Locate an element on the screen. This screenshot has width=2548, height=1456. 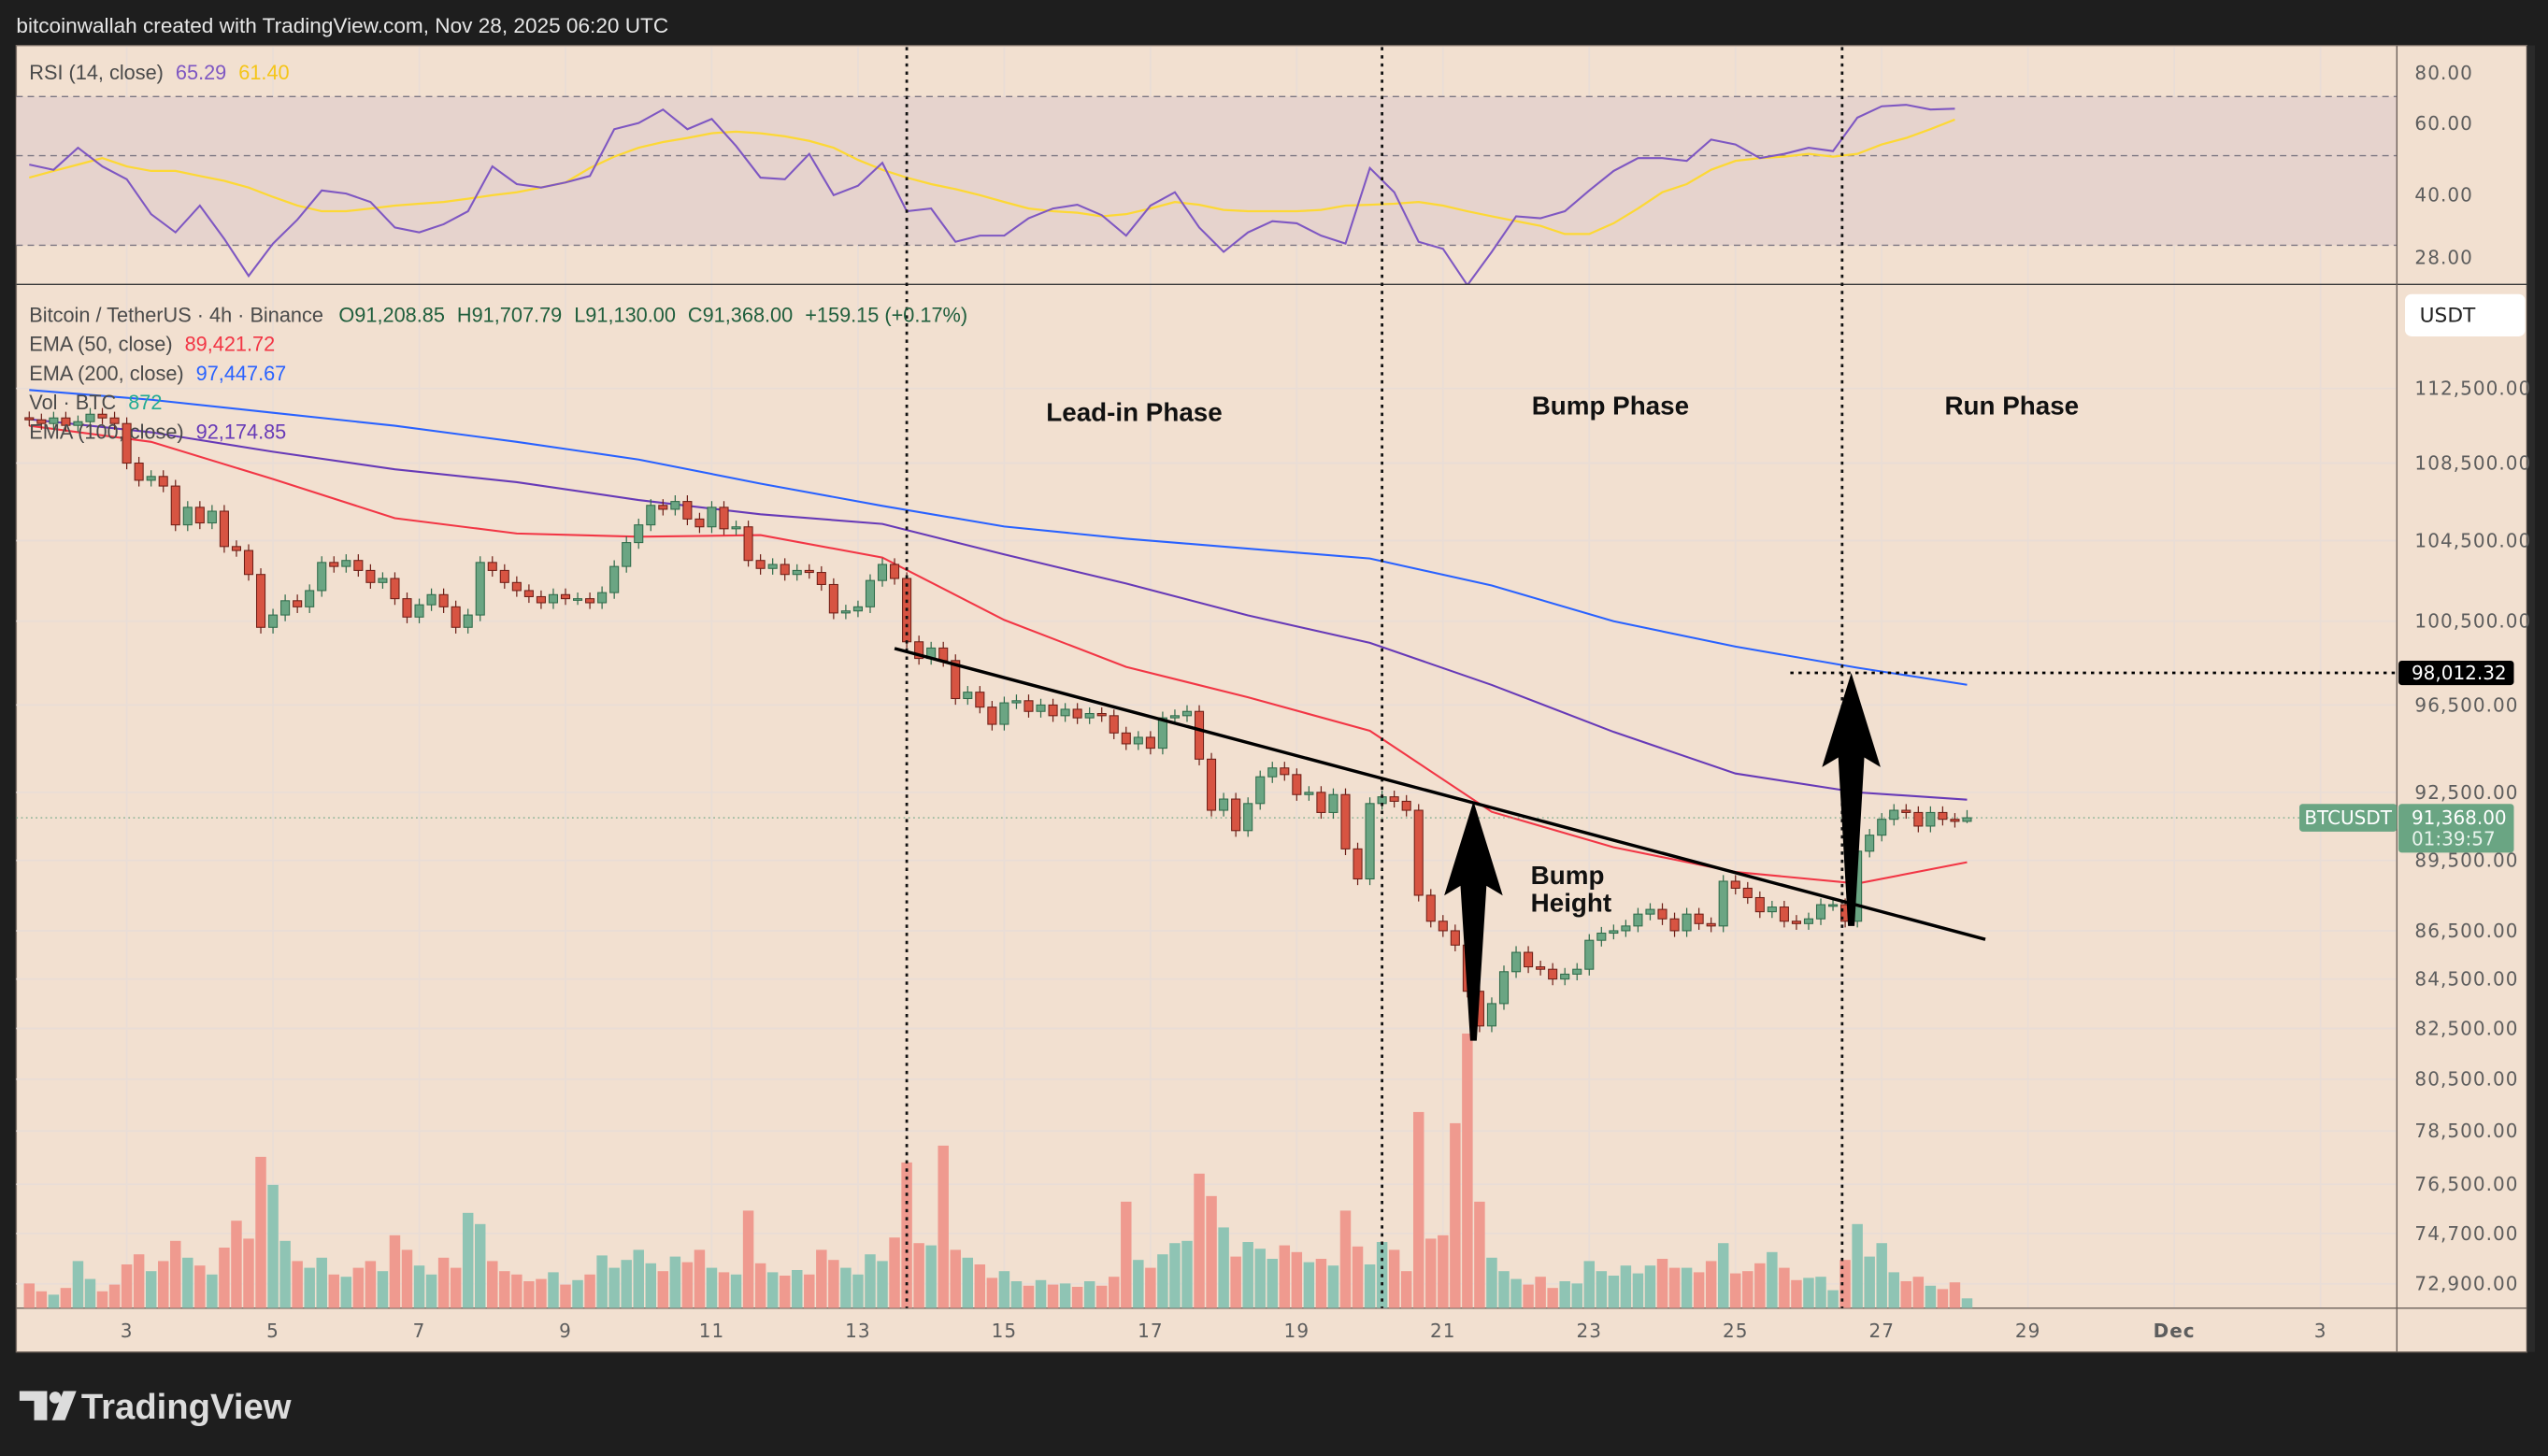
rsi-line is located at coordinates (992, 194).